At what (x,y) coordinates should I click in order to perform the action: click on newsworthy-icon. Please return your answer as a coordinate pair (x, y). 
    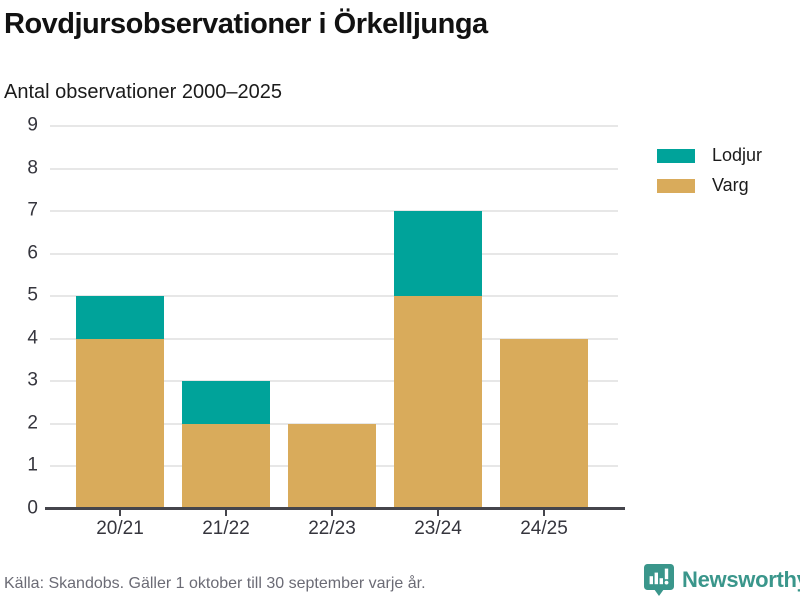
    Looking at the image, I should click on (659, 580).